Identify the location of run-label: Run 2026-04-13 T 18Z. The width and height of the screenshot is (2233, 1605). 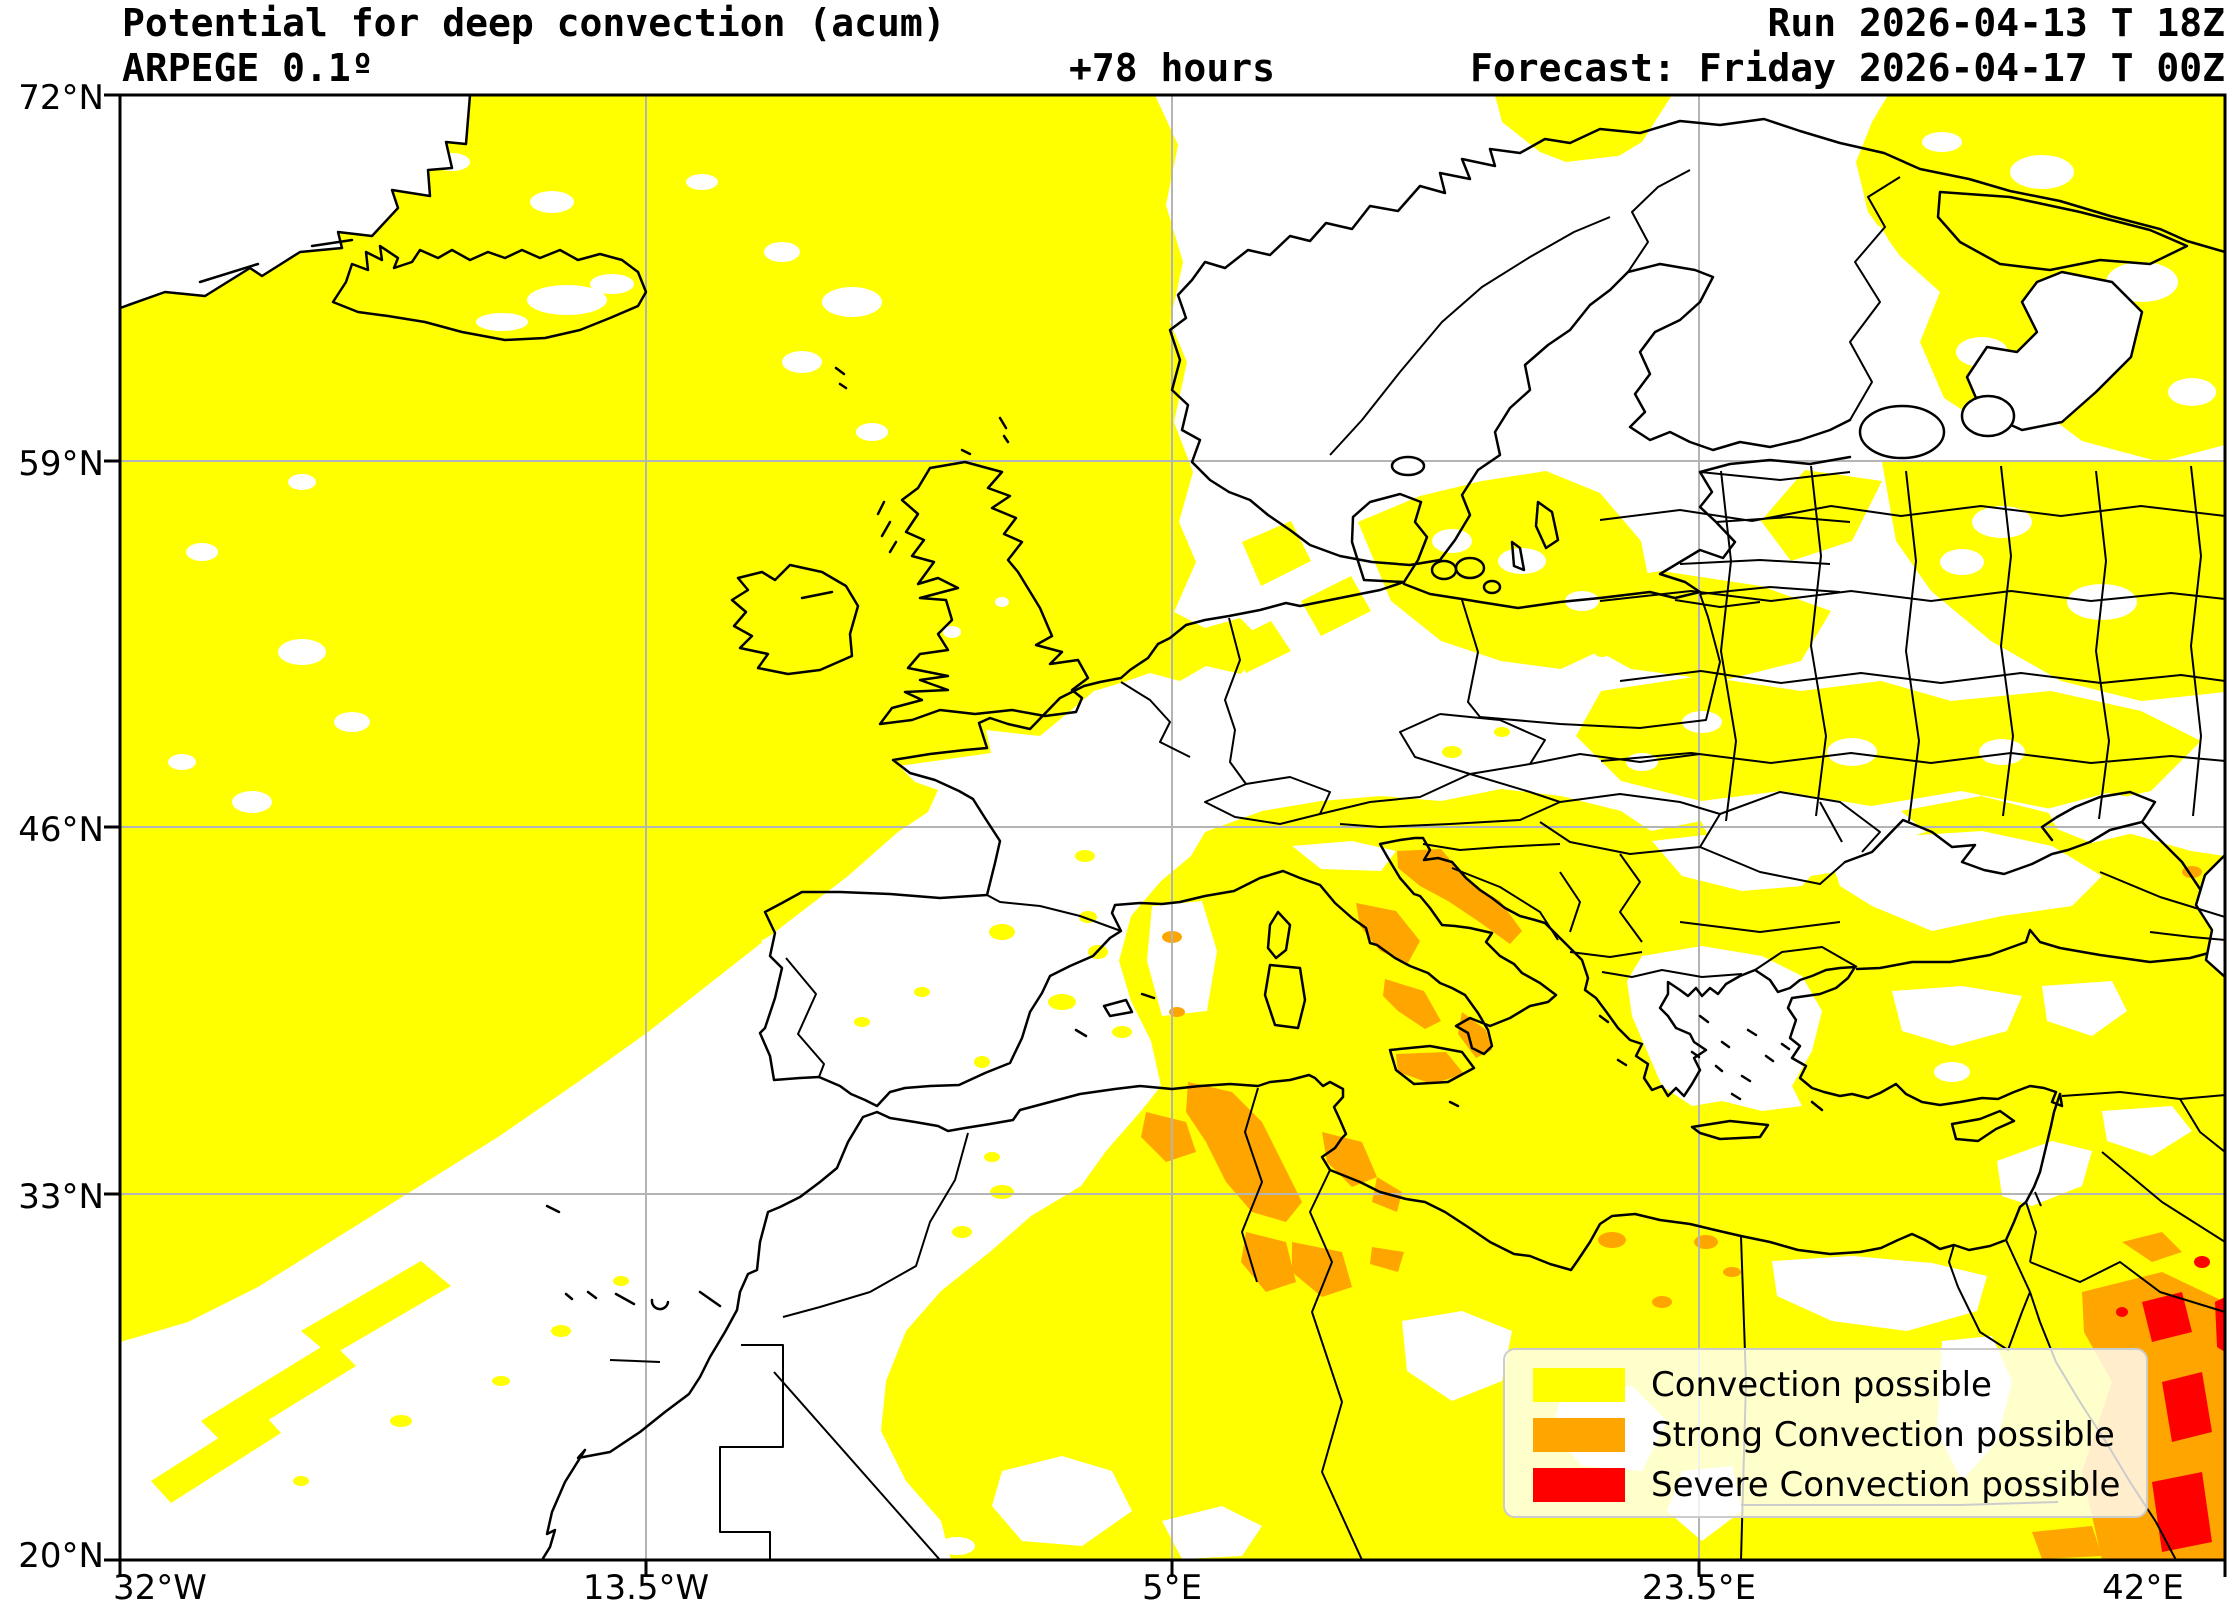
(1996, 23).